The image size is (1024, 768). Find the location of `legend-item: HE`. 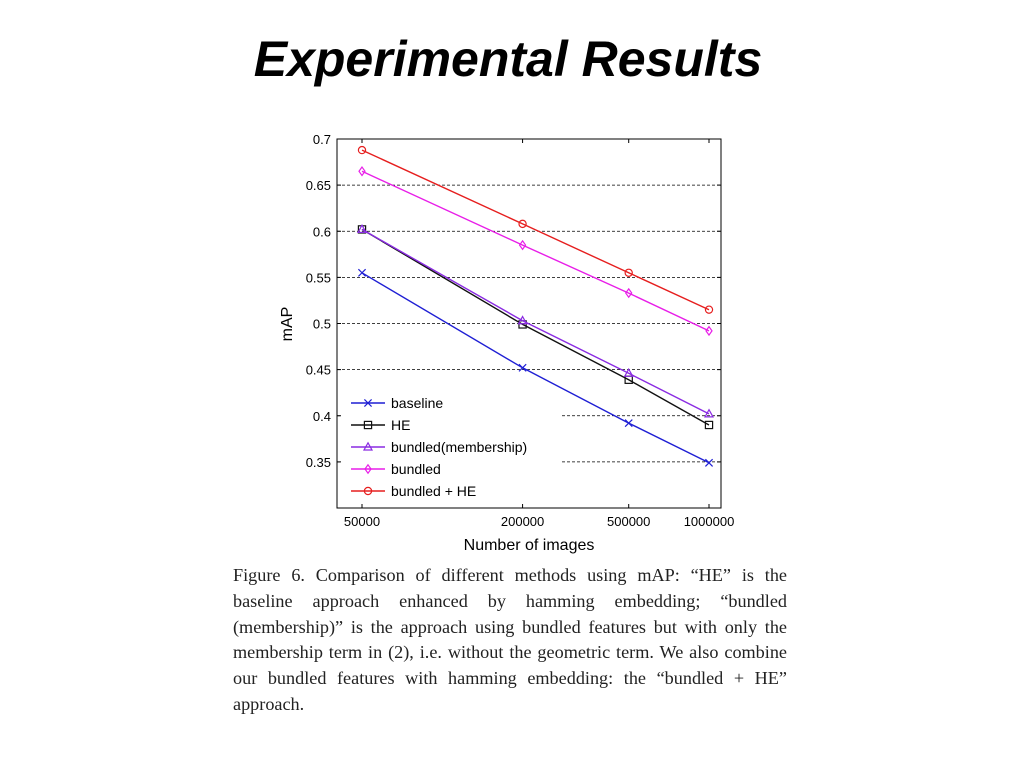

legend-item: HE is located at coordinates (380, 425).